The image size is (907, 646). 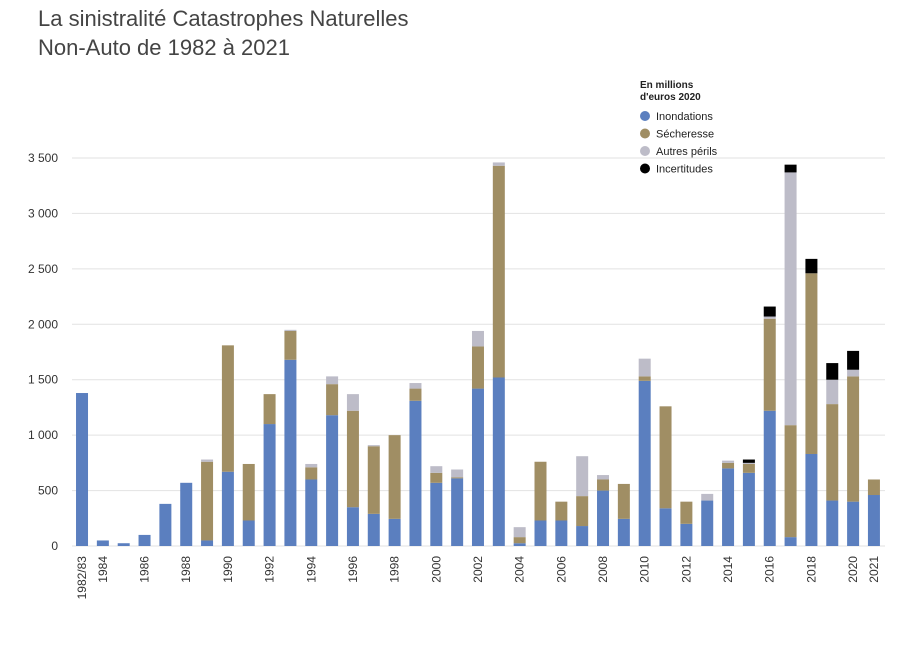 I want to click on x-tick-label: 2014, so click(x=728, y=569).